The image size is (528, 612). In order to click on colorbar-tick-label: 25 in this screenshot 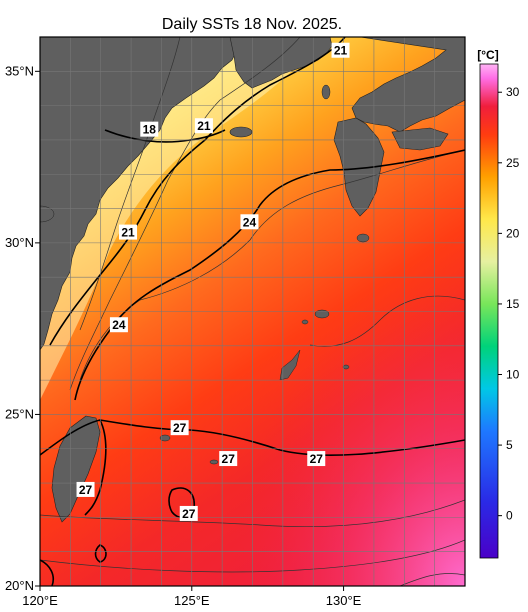, I will do `click(513, 163)`.